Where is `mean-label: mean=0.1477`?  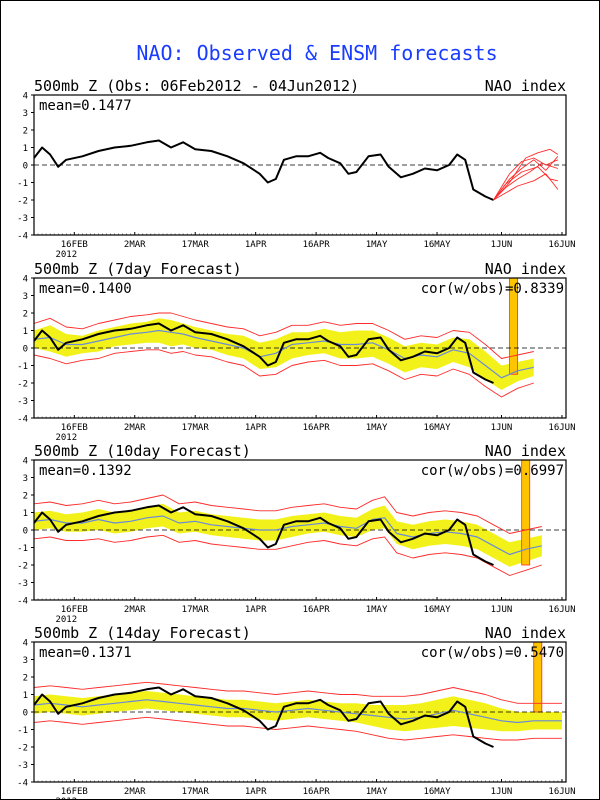
mean-label: mean=0.1477 is located at coordinates (85, 106).